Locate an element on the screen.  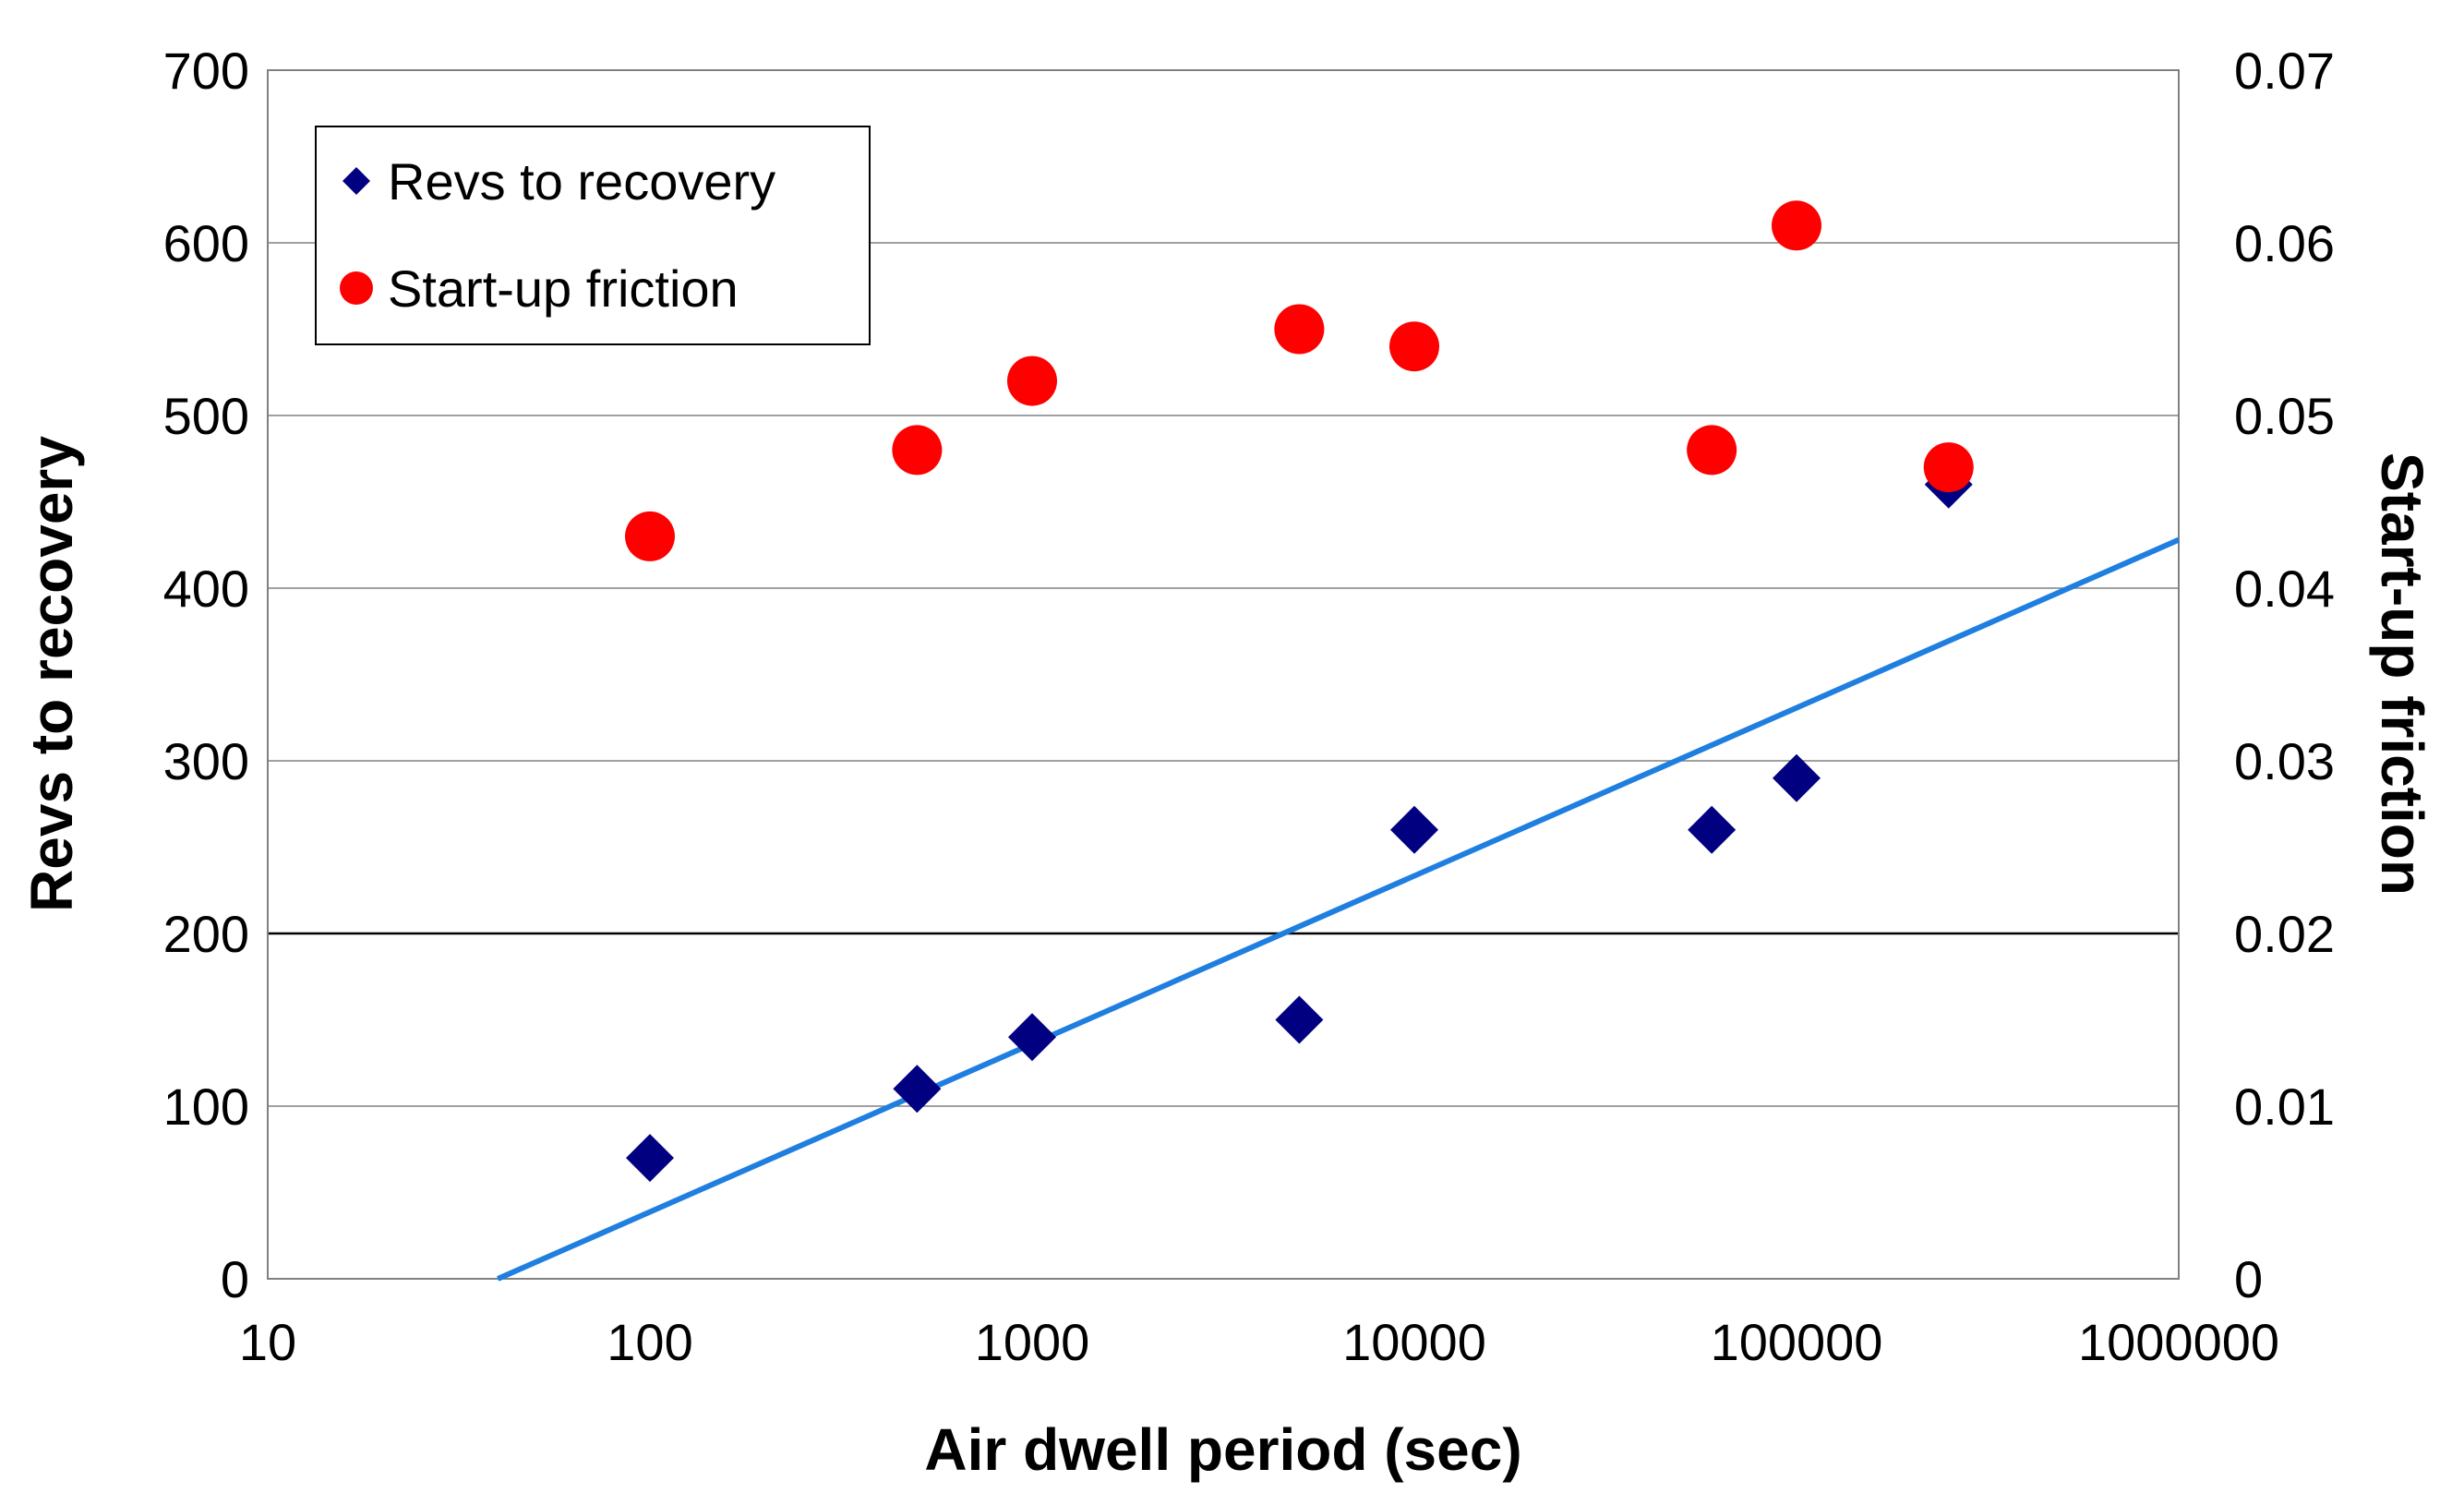
y-axis-tick-labels: 0 100 200 300 400 500 600 700 is located at coordinates (206, 675).